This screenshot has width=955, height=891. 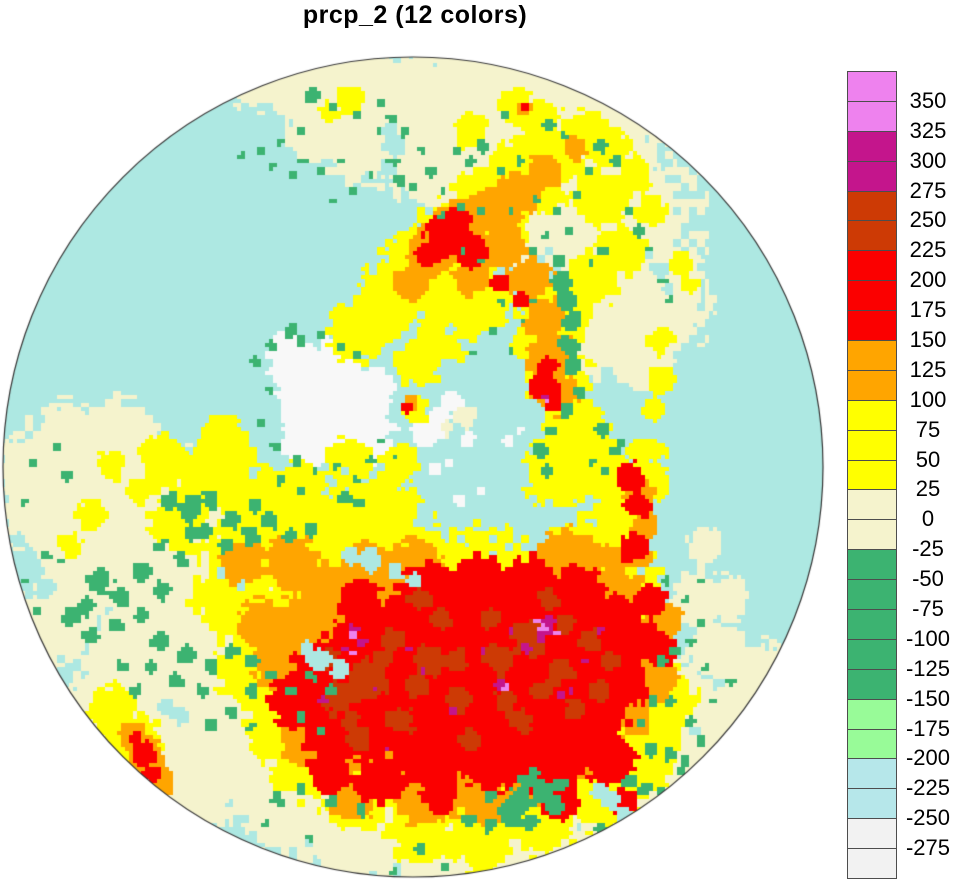 I want to click on colorbar-tick-label: 300, so click(x=928, y=160).